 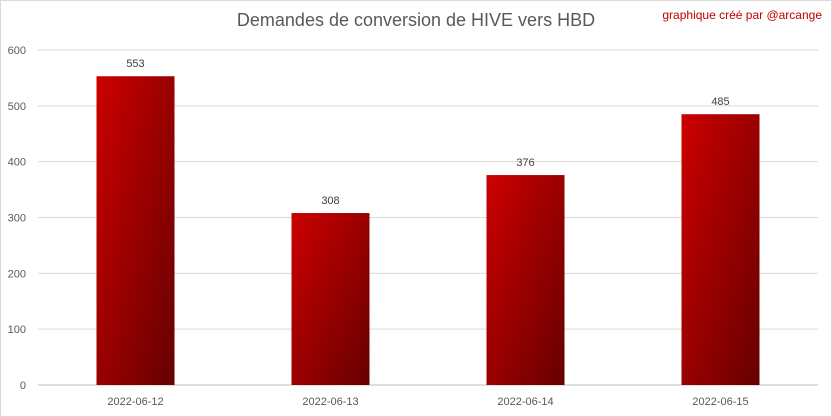 I want to click on y-axis-tick-labels: 0 100 200 300 400 500 600, so click(x=17, y=218).